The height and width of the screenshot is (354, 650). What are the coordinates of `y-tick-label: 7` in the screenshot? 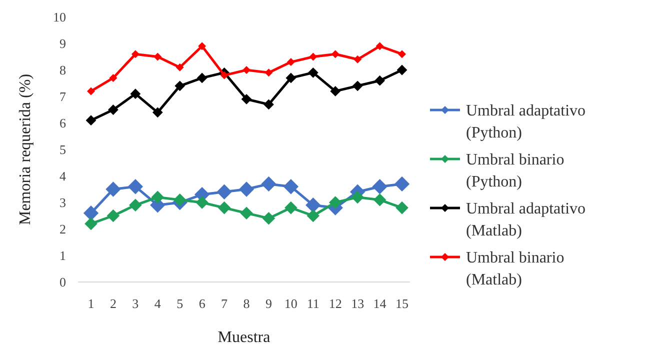 It's located at (63, 96).